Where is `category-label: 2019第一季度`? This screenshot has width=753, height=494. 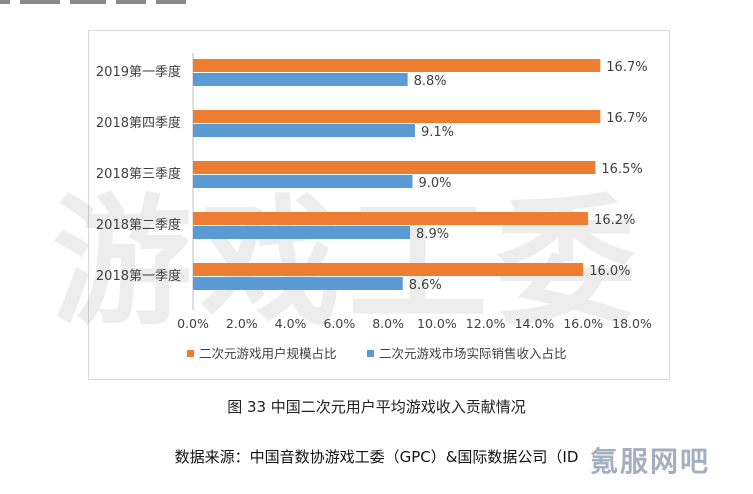
category-label: 2019第一季度 is located at coordinates (138, 72).